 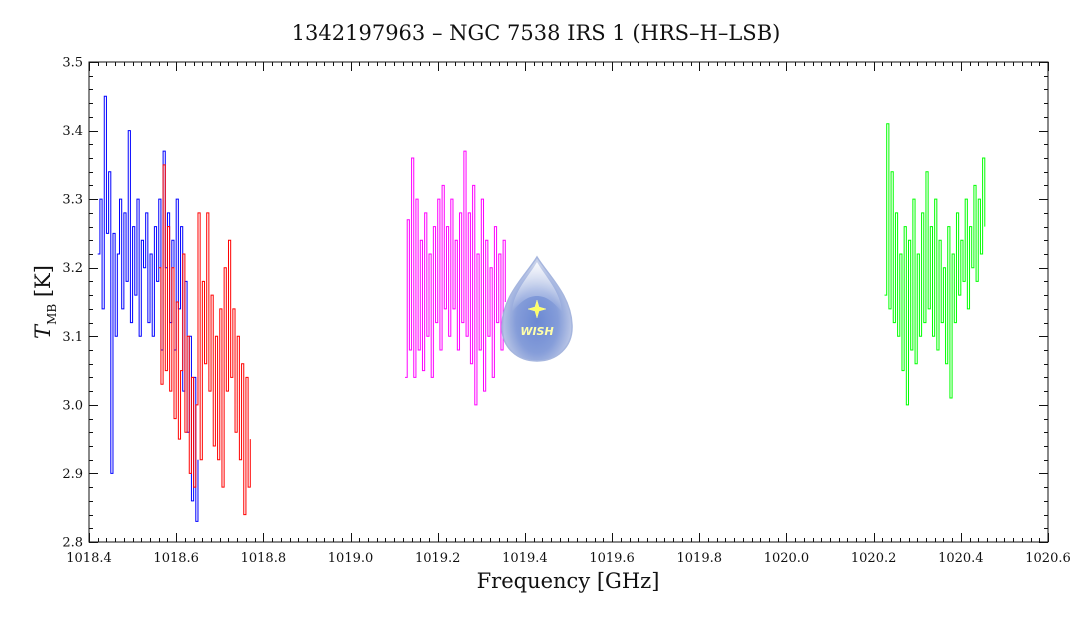 I want to click on y-axis-label-unit: [K], so click(x=43, y=284).